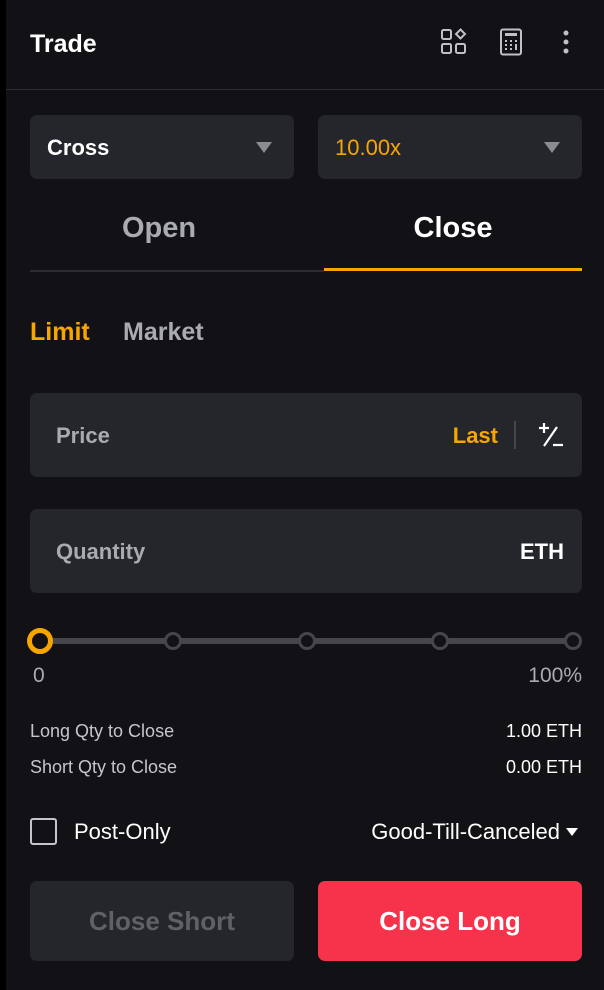 The height and width of the screenshot is (990, 604). I want to click on leverage-select: 10.00x, so click(450, 147).